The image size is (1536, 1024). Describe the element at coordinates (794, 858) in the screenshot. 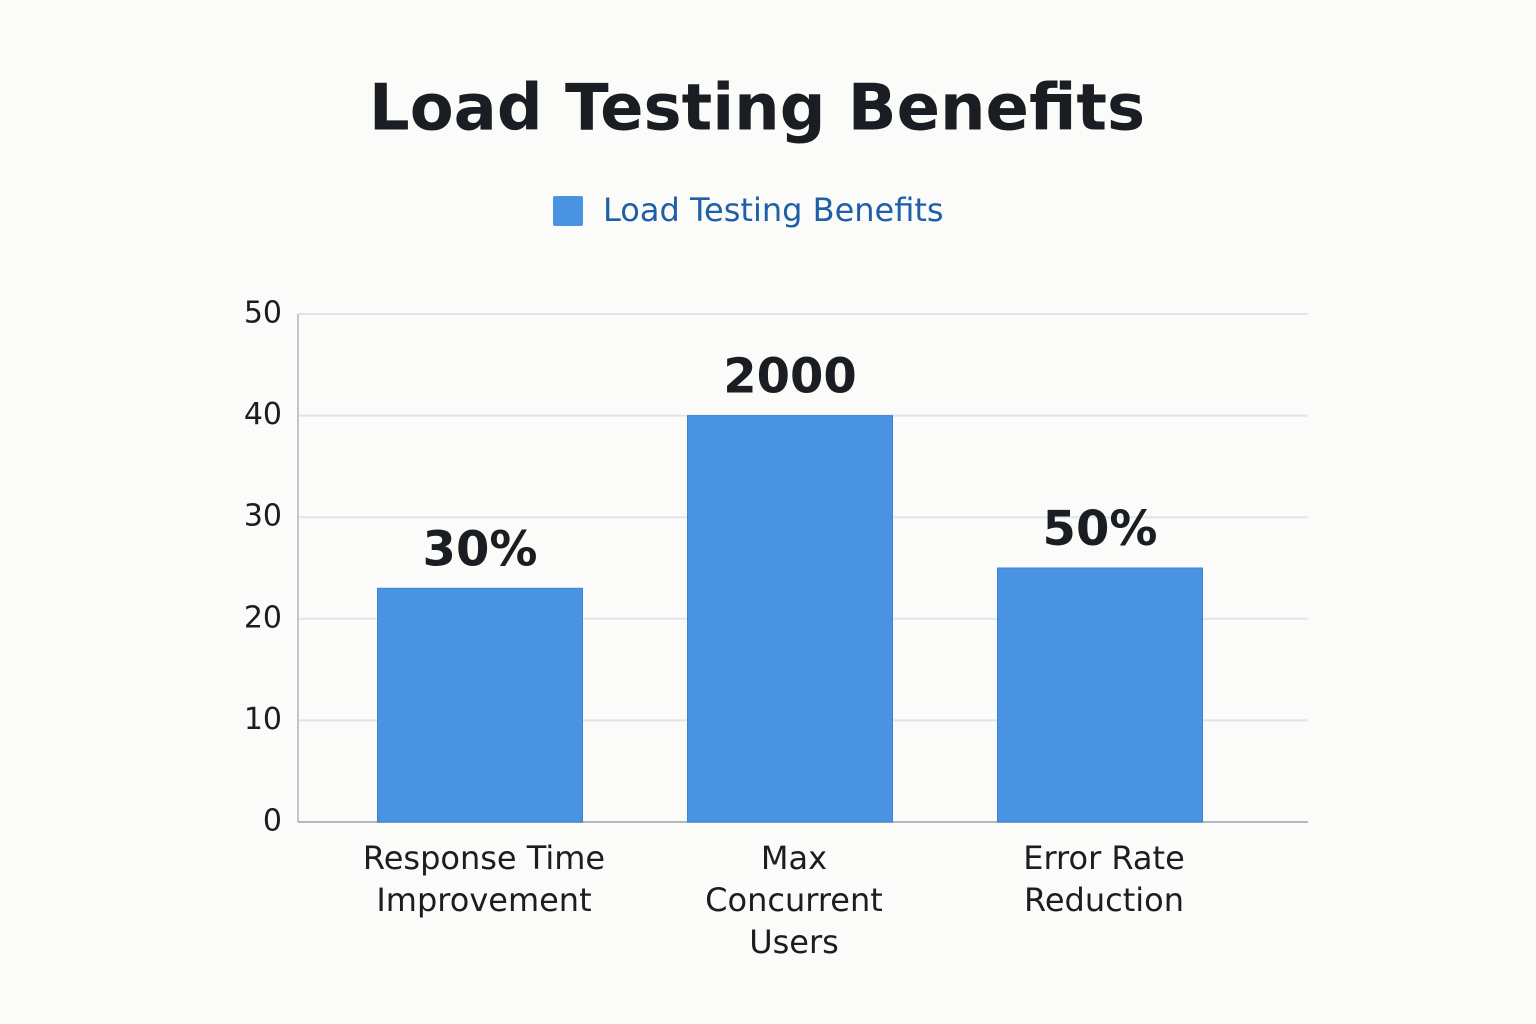

I see `x-tick-label: Max` at that location.